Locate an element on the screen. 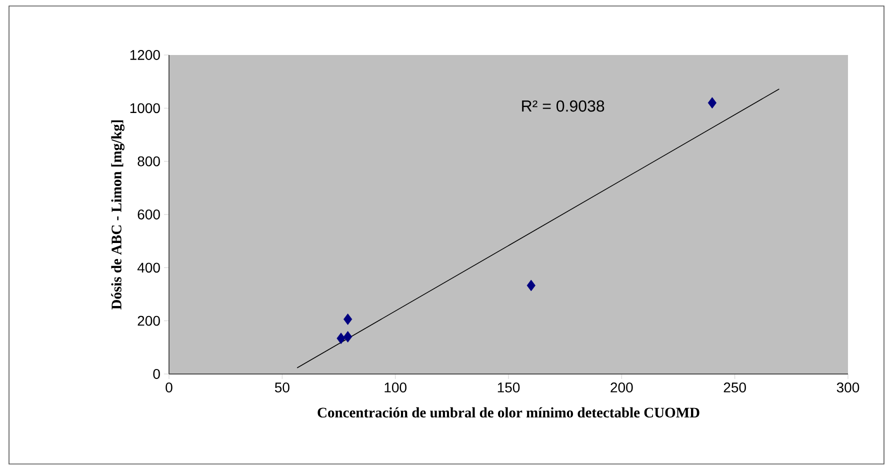  x-tick-label: 250 is located at coordinates (735, 387).